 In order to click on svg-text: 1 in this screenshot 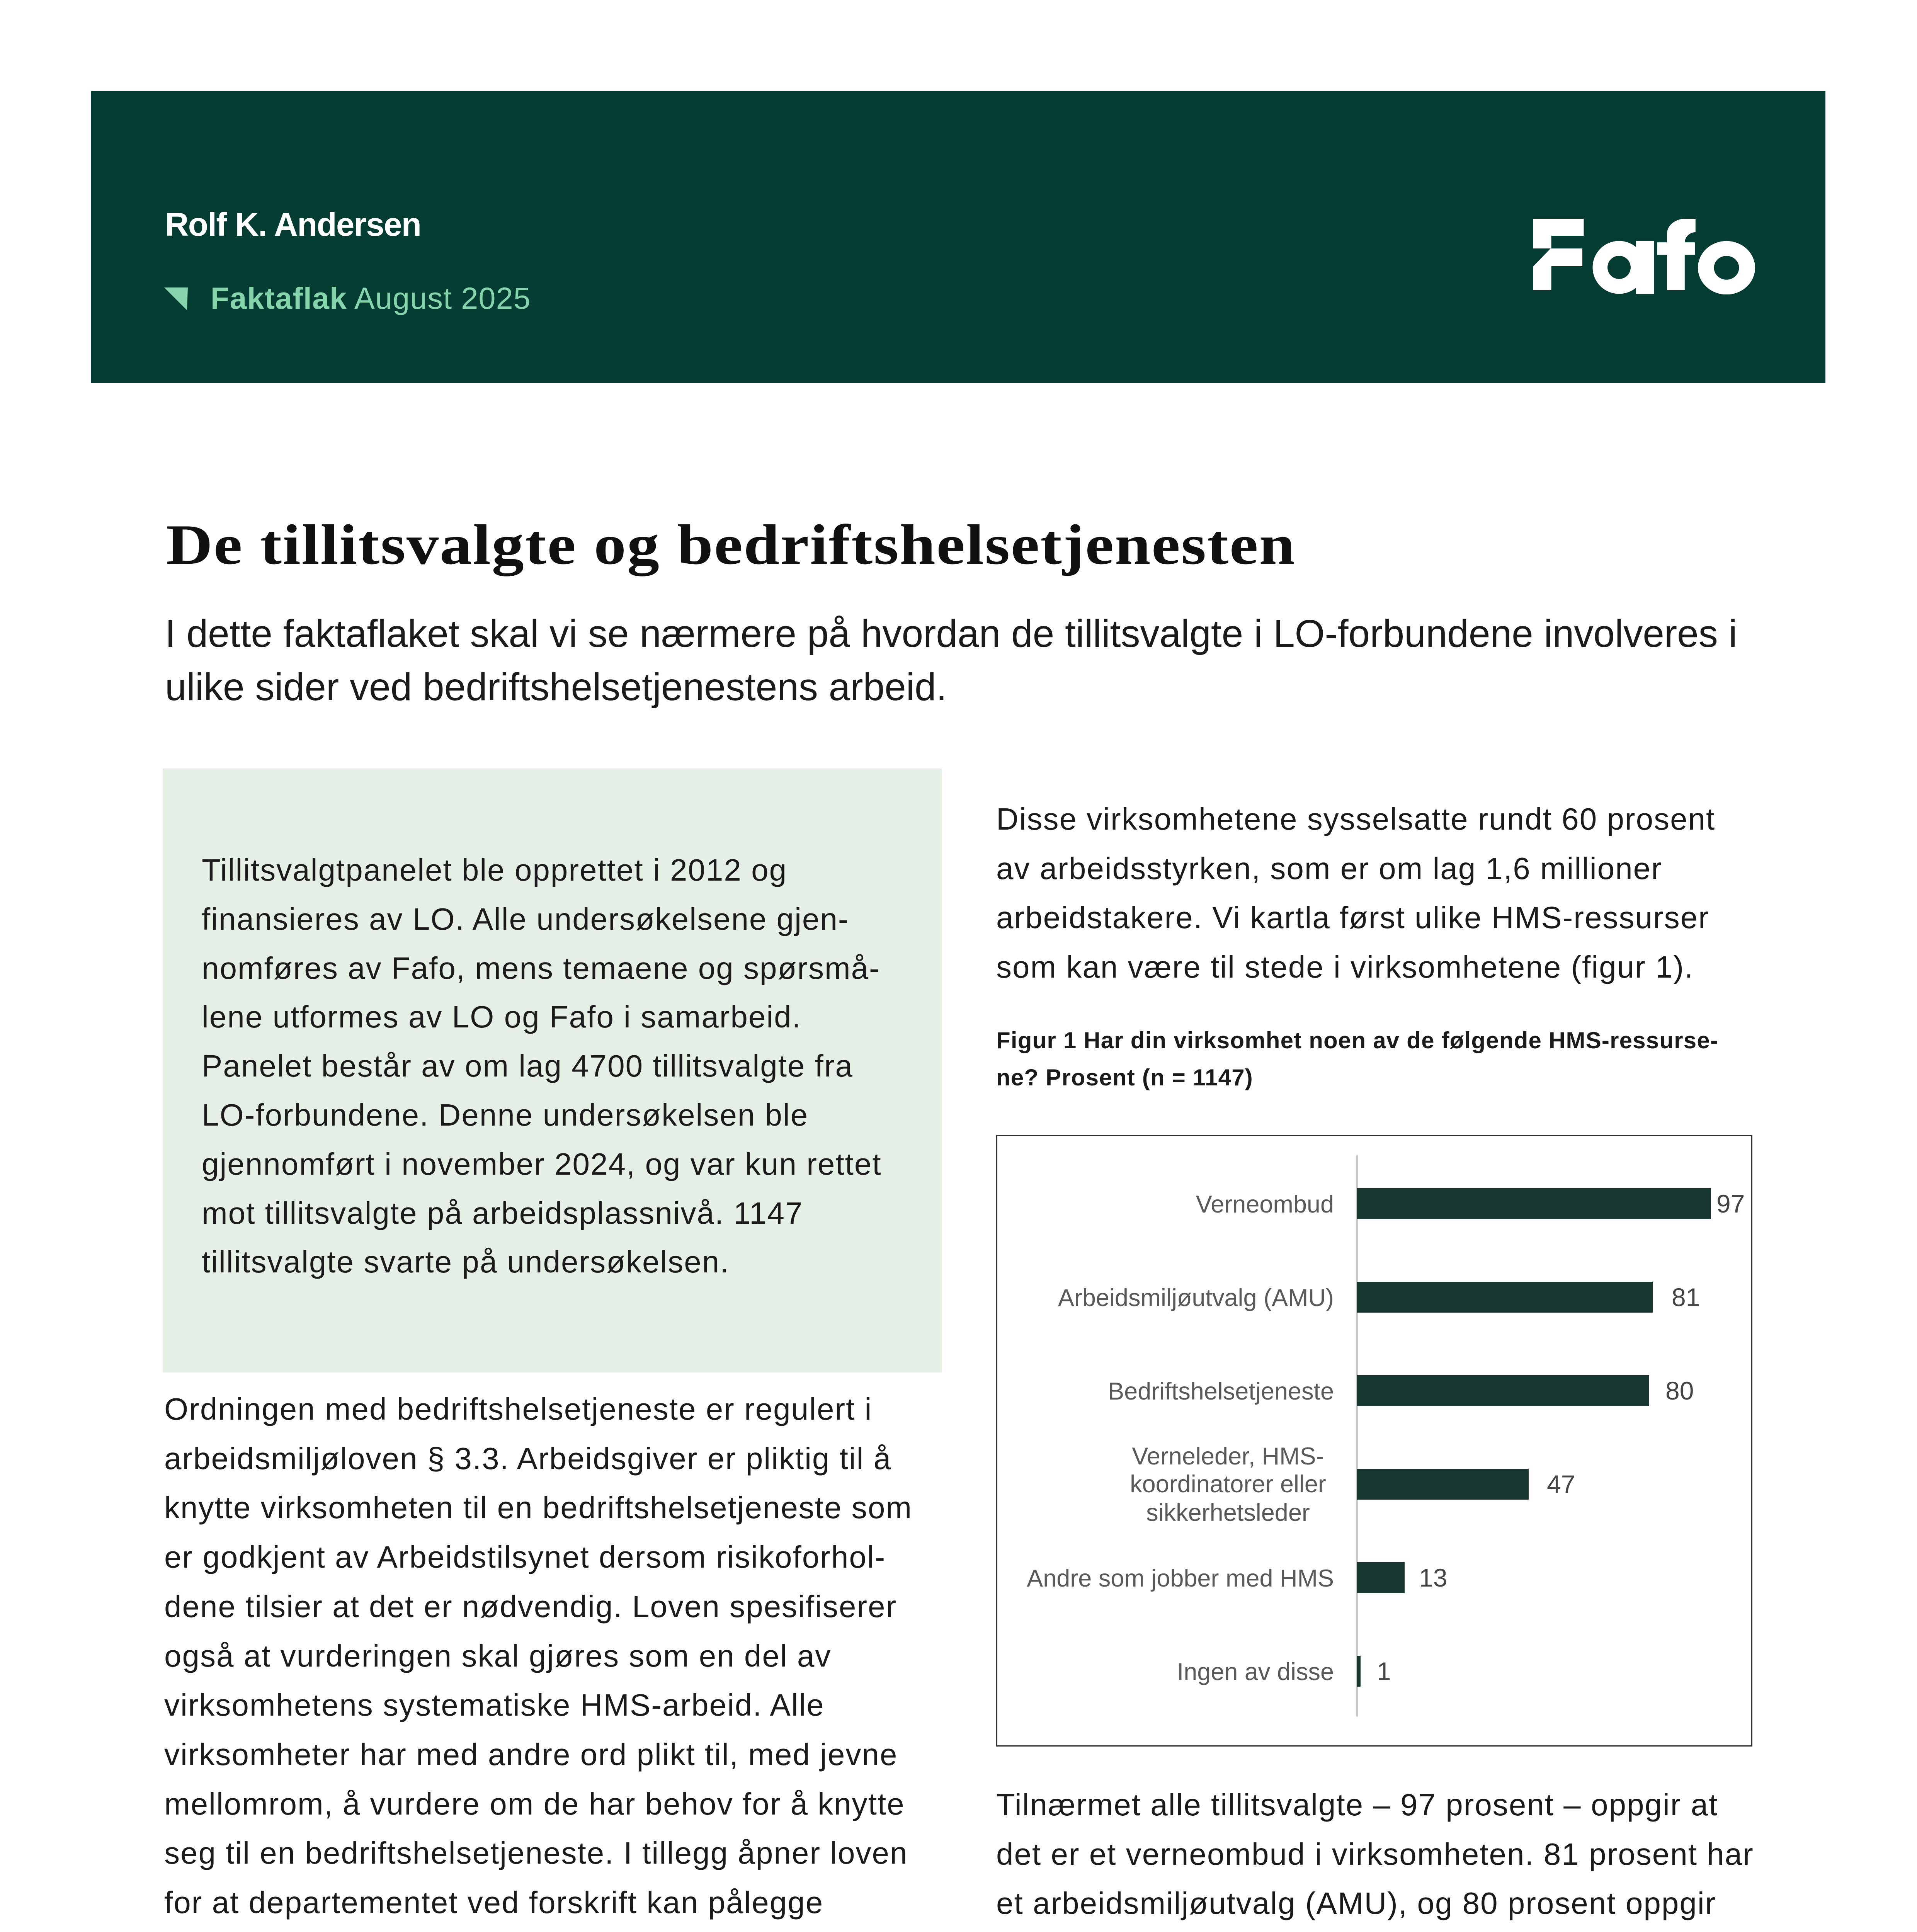, I will do `click(1384, 1671)`.